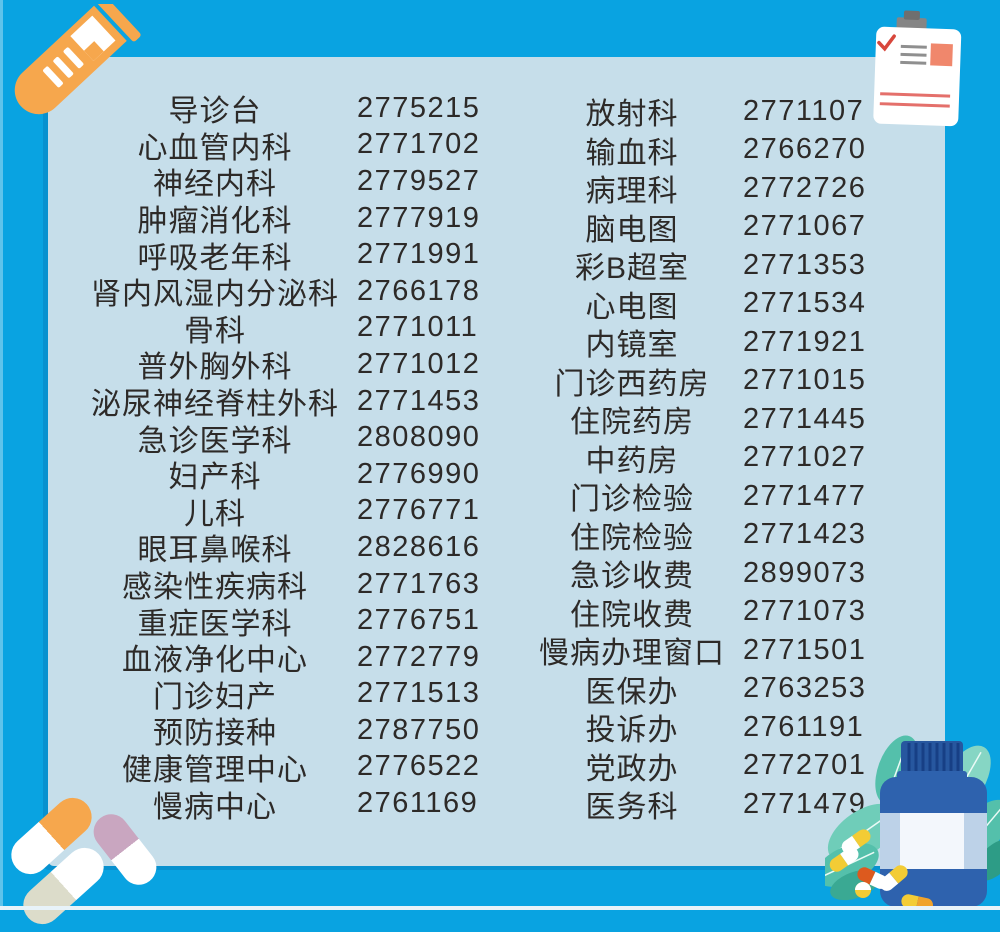  I want to click on directory-row: 血液净化中心 2772779, so click(280, 658).